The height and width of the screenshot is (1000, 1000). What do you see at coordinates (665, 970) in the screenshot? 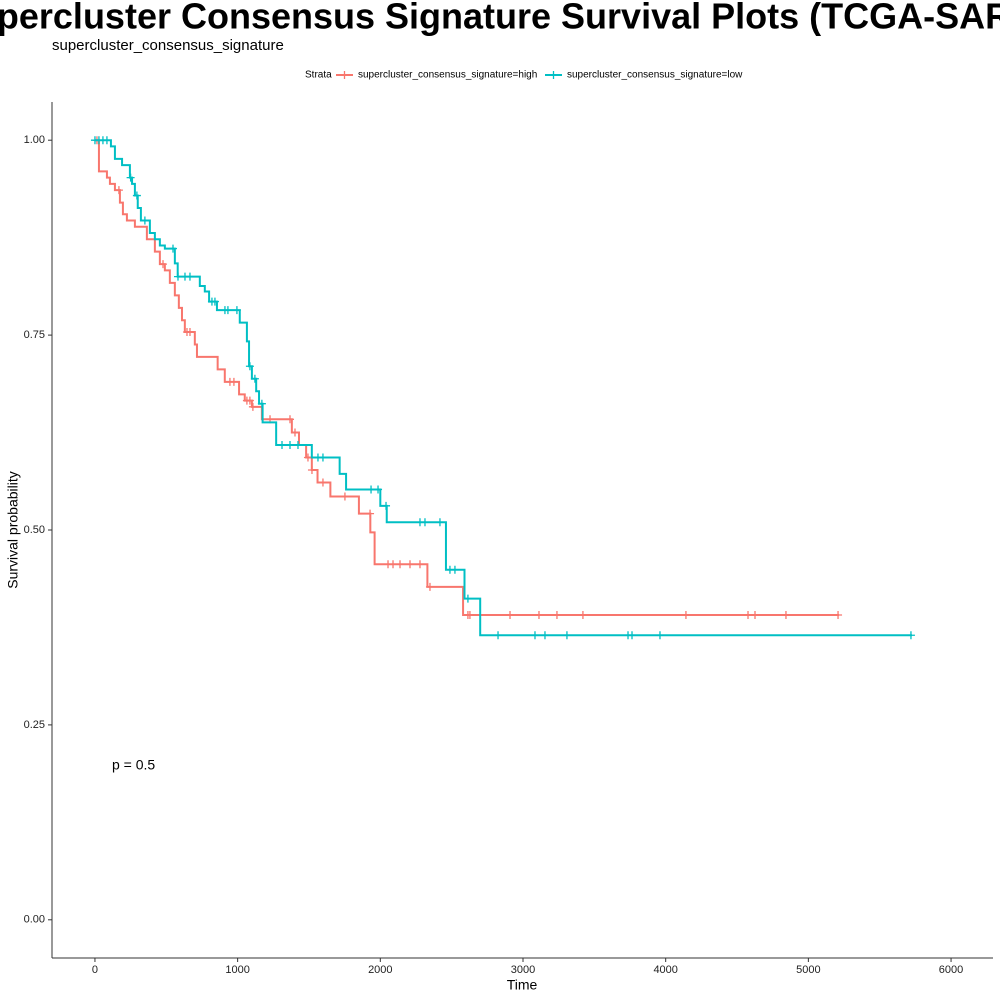
I see `x-tick-label: 4000` at bounding box center [665, 970].